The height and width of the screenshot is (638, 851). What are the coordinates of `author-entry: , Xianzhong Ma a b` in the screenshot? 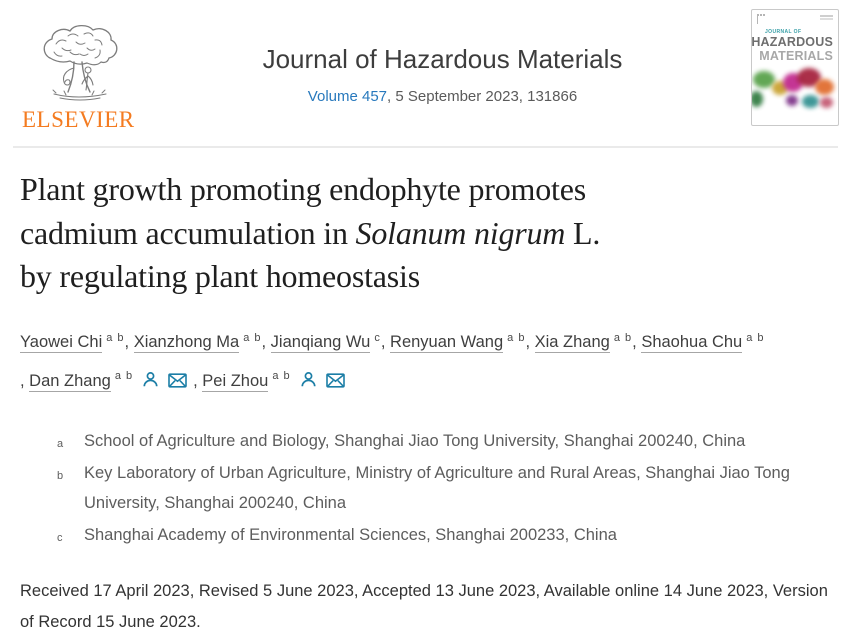 It's located at (193, 342).